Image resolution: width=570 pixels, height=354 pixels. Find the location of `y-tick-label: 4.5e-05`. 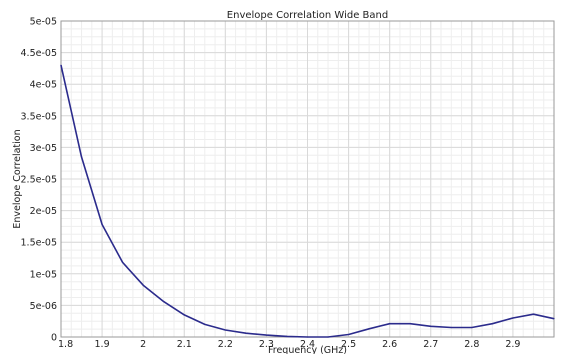

y-tick-label: 4.5e-05 is located at coordinates (39, 53).